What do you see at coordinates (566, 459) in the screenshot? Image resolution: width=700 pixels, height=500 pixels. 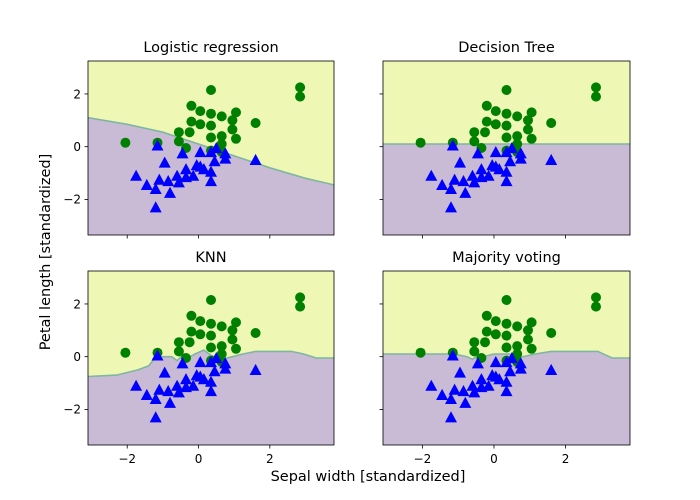 I see `x-tick-label: 2` at bounding box center [566, 459].